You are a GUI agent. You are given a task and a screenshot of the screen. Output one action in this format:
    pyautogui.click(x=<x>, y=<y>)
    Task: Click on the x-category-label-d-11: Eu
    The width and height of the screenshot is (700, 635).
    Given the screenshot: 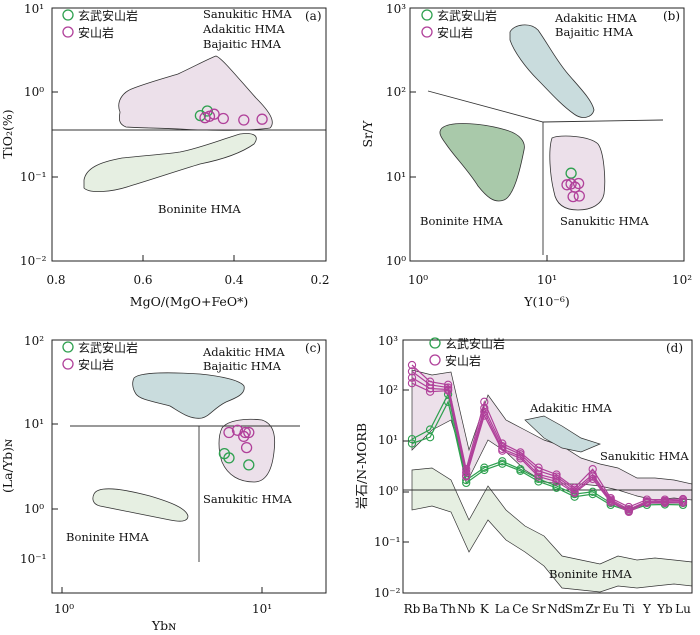 What is the action you would take?
    pyautogui.click(x=610, y=609)
    